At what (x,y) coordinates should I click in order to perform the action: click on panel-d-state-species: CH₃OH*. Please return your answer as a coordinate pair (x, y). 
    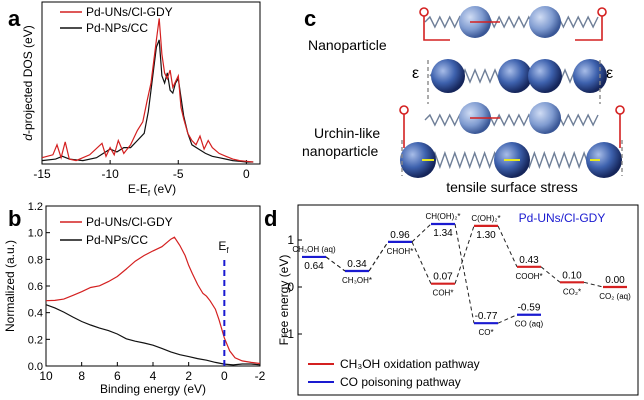
    Looking at the image, I should click on (357, 280).